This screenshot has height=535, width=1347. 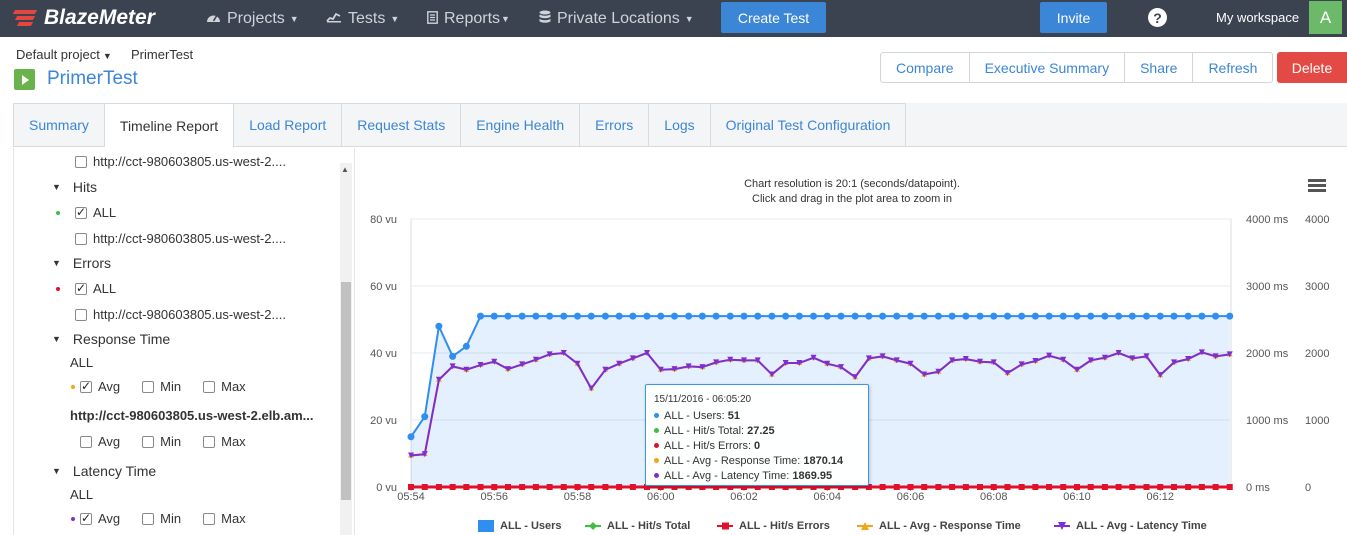 I want to click on tree-item-hits-all: ALL, so click(x=95, y=212).